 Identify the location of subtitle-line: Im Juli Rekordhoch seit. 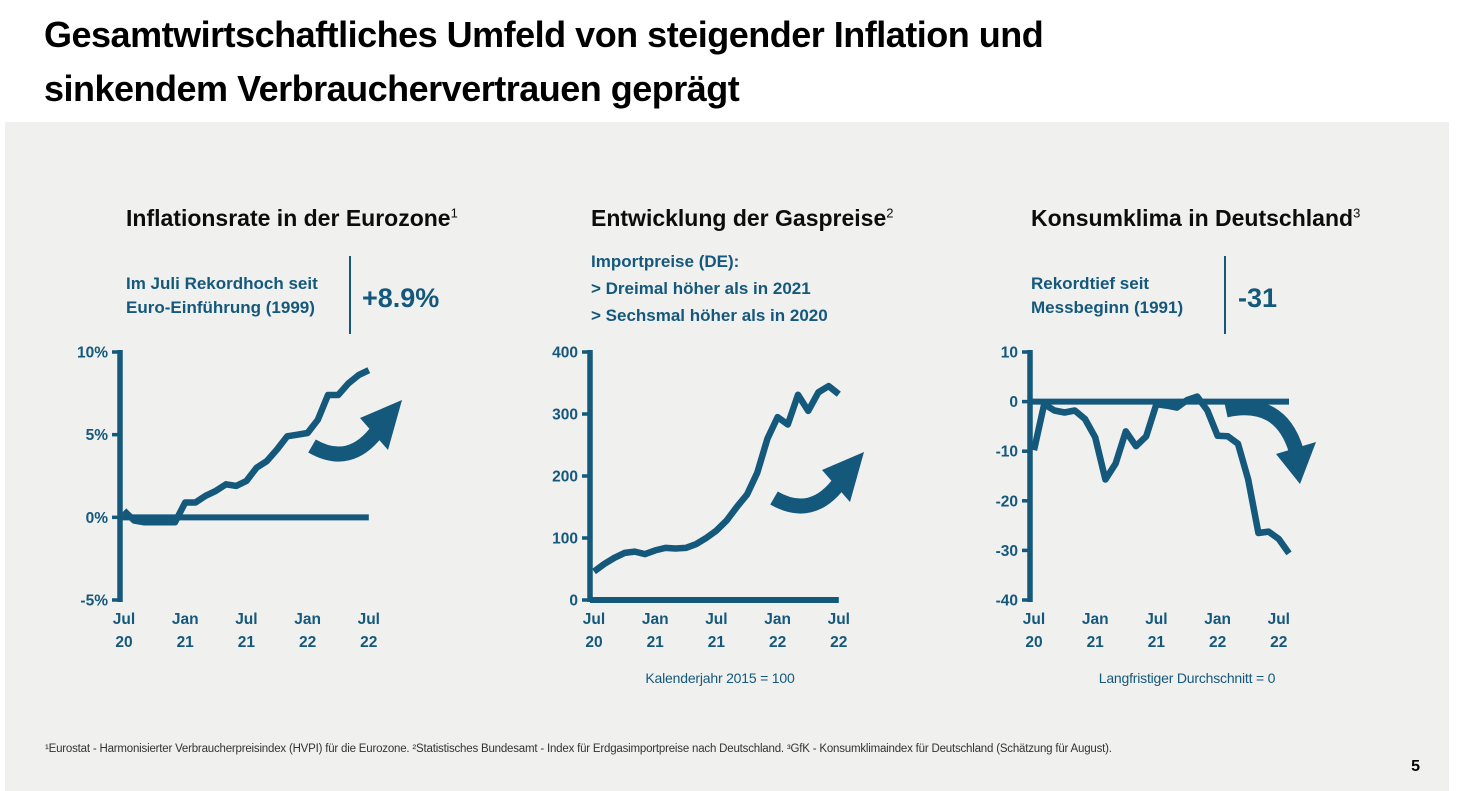
(222, 283).